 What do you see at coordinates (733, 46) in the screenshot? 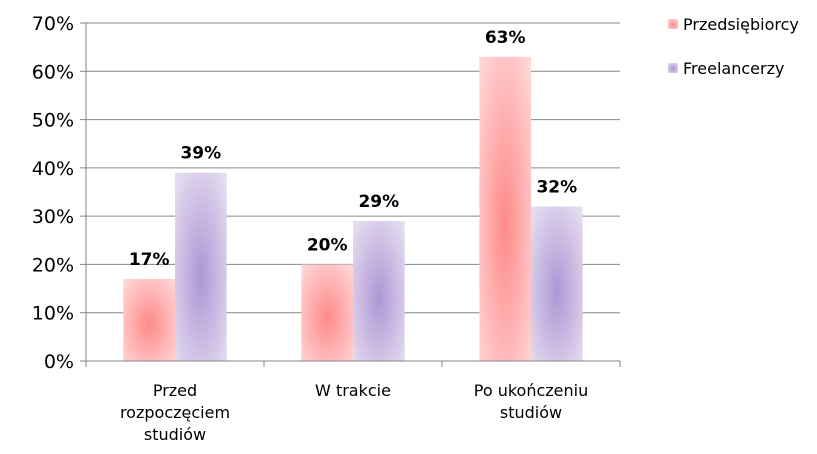
I see `legend: Przedsiębiorcy Freelancerzy` at bounding box center [733, 46].